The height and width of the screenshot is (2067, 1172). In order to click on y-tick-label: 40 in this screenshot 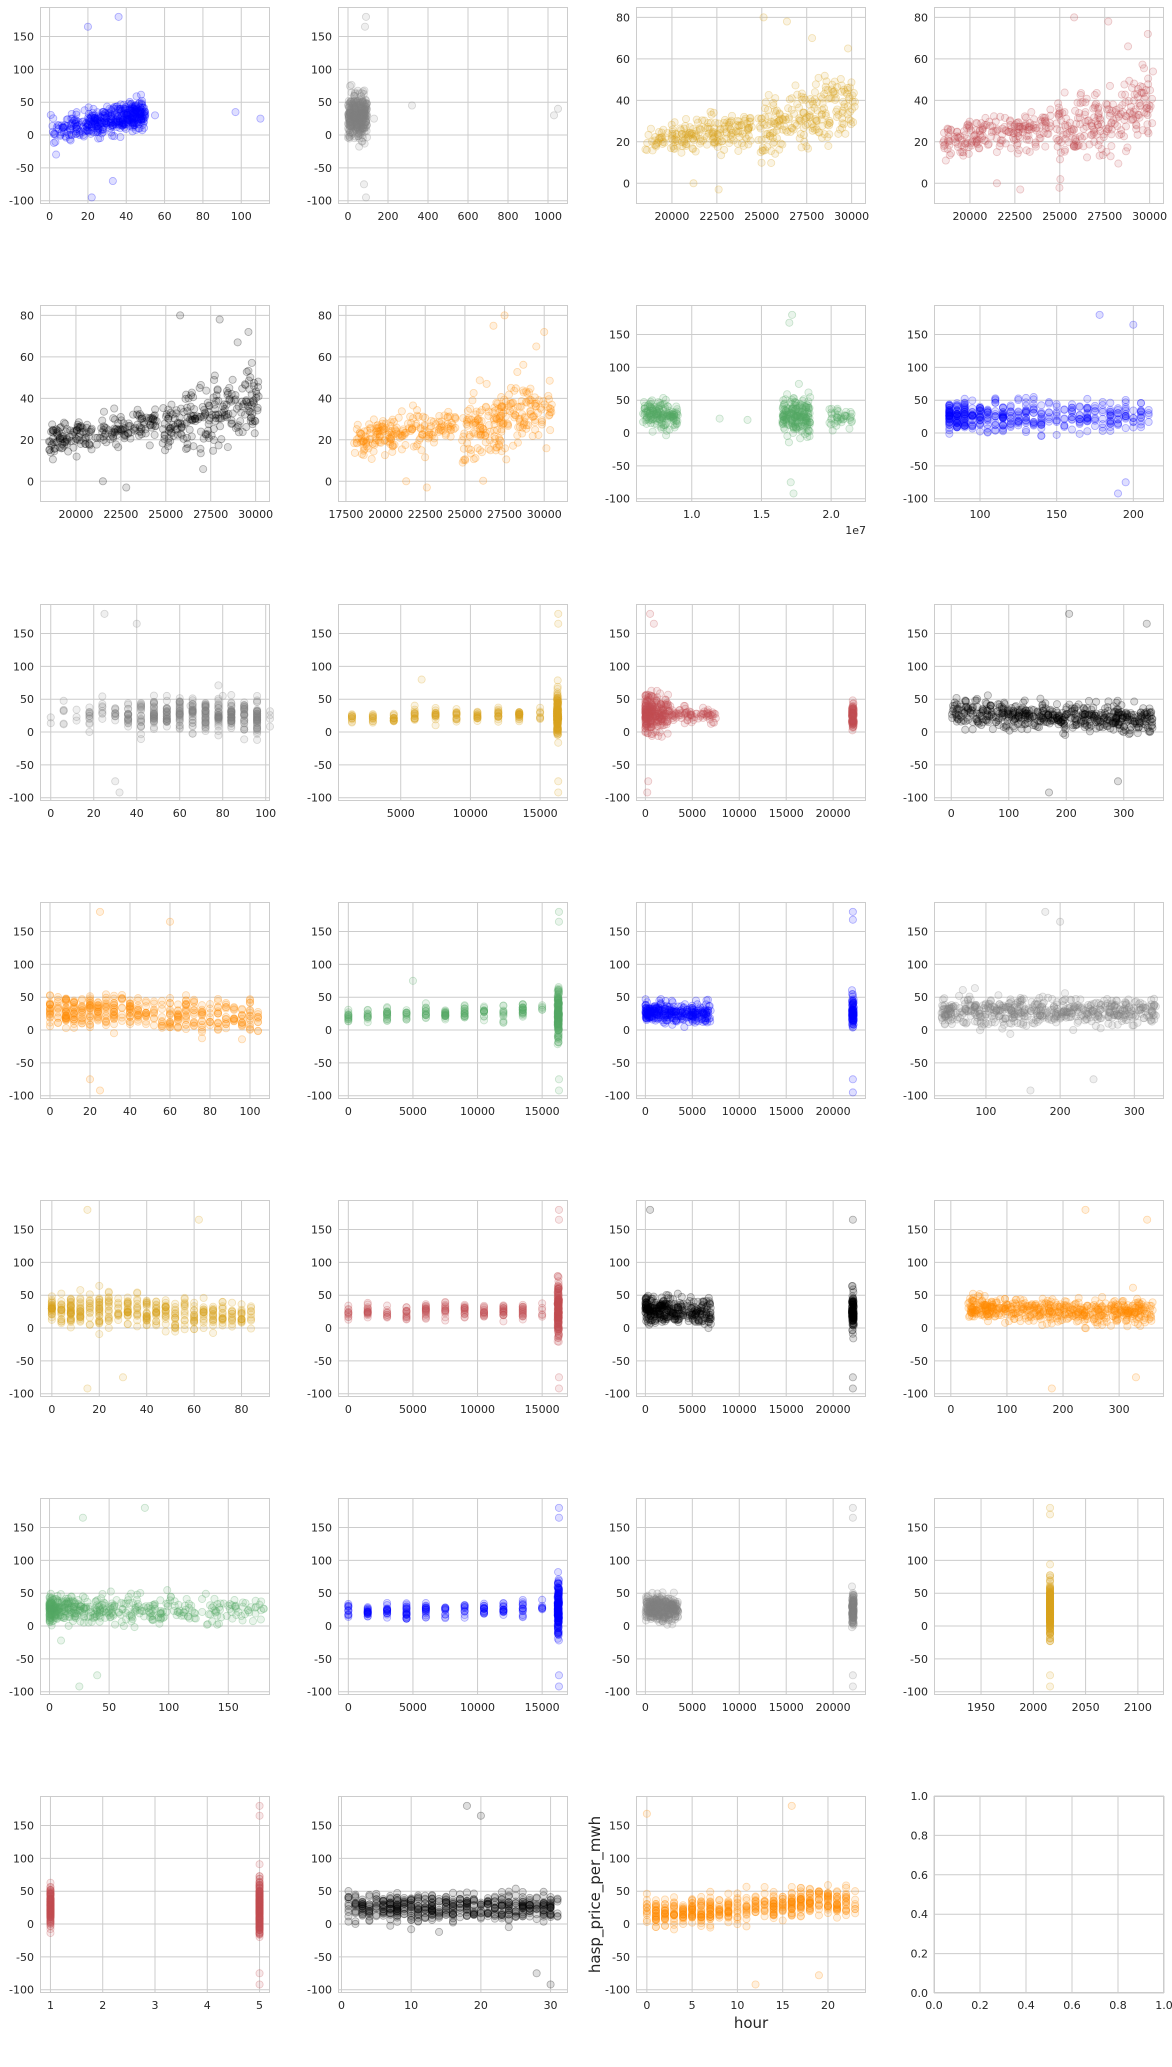, I will do `click(27, 398)`.